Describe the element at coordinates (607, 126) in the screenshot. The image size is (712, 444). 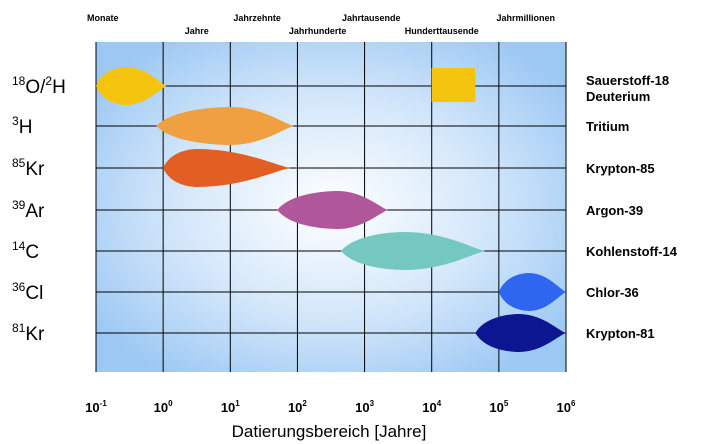
I see `isotope-name: Tritium` at that location.